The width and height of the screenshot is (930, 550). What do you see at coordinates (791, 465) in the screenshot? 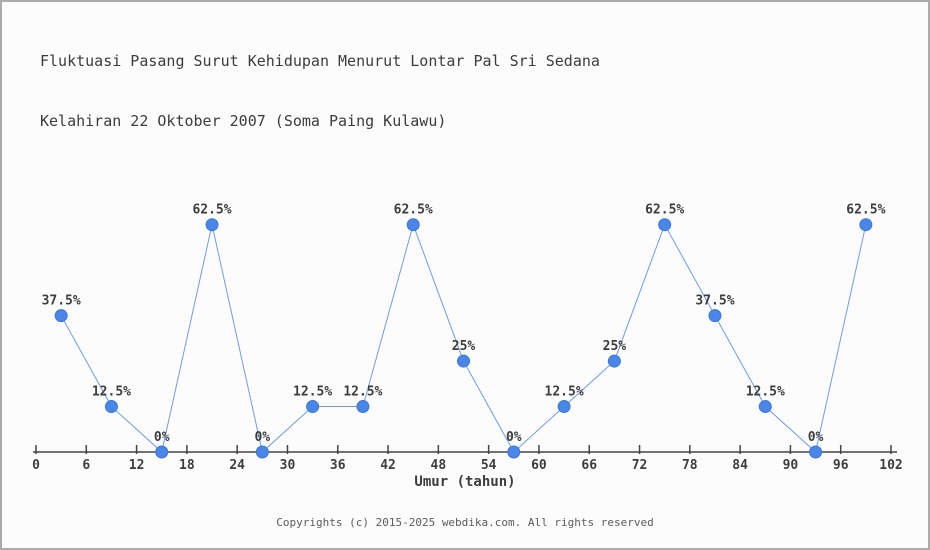
I see `x-tick-label: 90` at bounding box center [791, 465].